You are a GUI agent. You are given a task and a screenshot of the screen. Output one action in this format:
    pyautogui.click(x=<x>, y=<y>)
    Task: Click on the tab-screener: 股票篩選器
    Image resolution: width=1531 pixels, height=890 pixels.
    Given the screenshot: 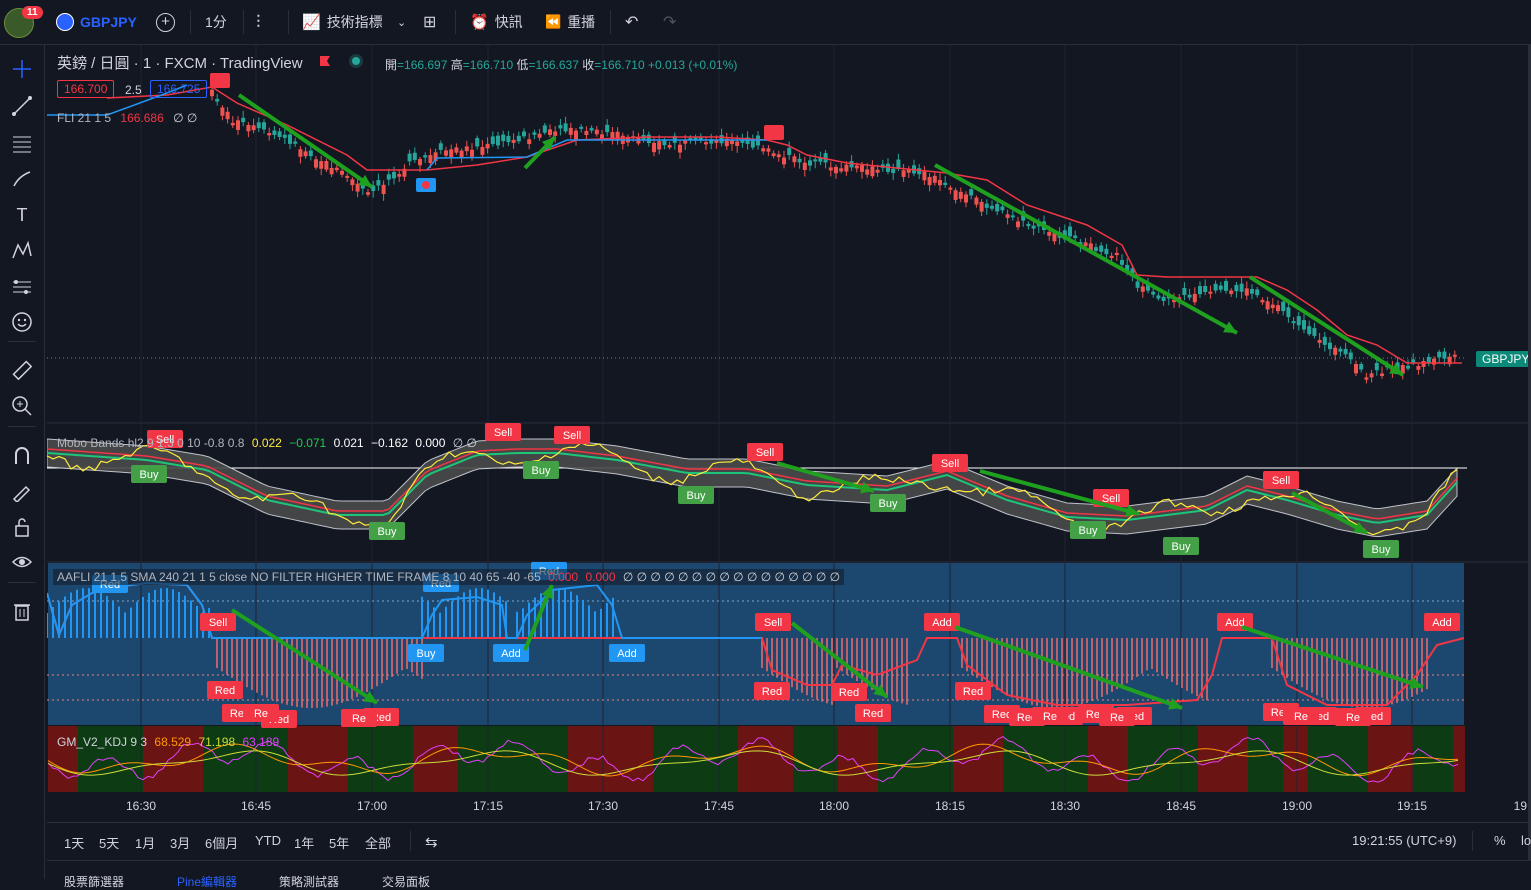 What is the action you would take?
    pyautogui.click(x=94, y=882)
    